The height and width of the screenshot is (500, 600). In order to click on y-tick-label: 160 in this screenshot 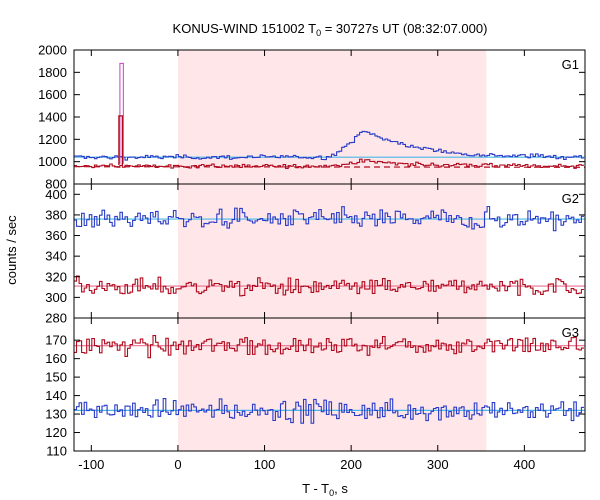, I will do `click(56, 358)`.